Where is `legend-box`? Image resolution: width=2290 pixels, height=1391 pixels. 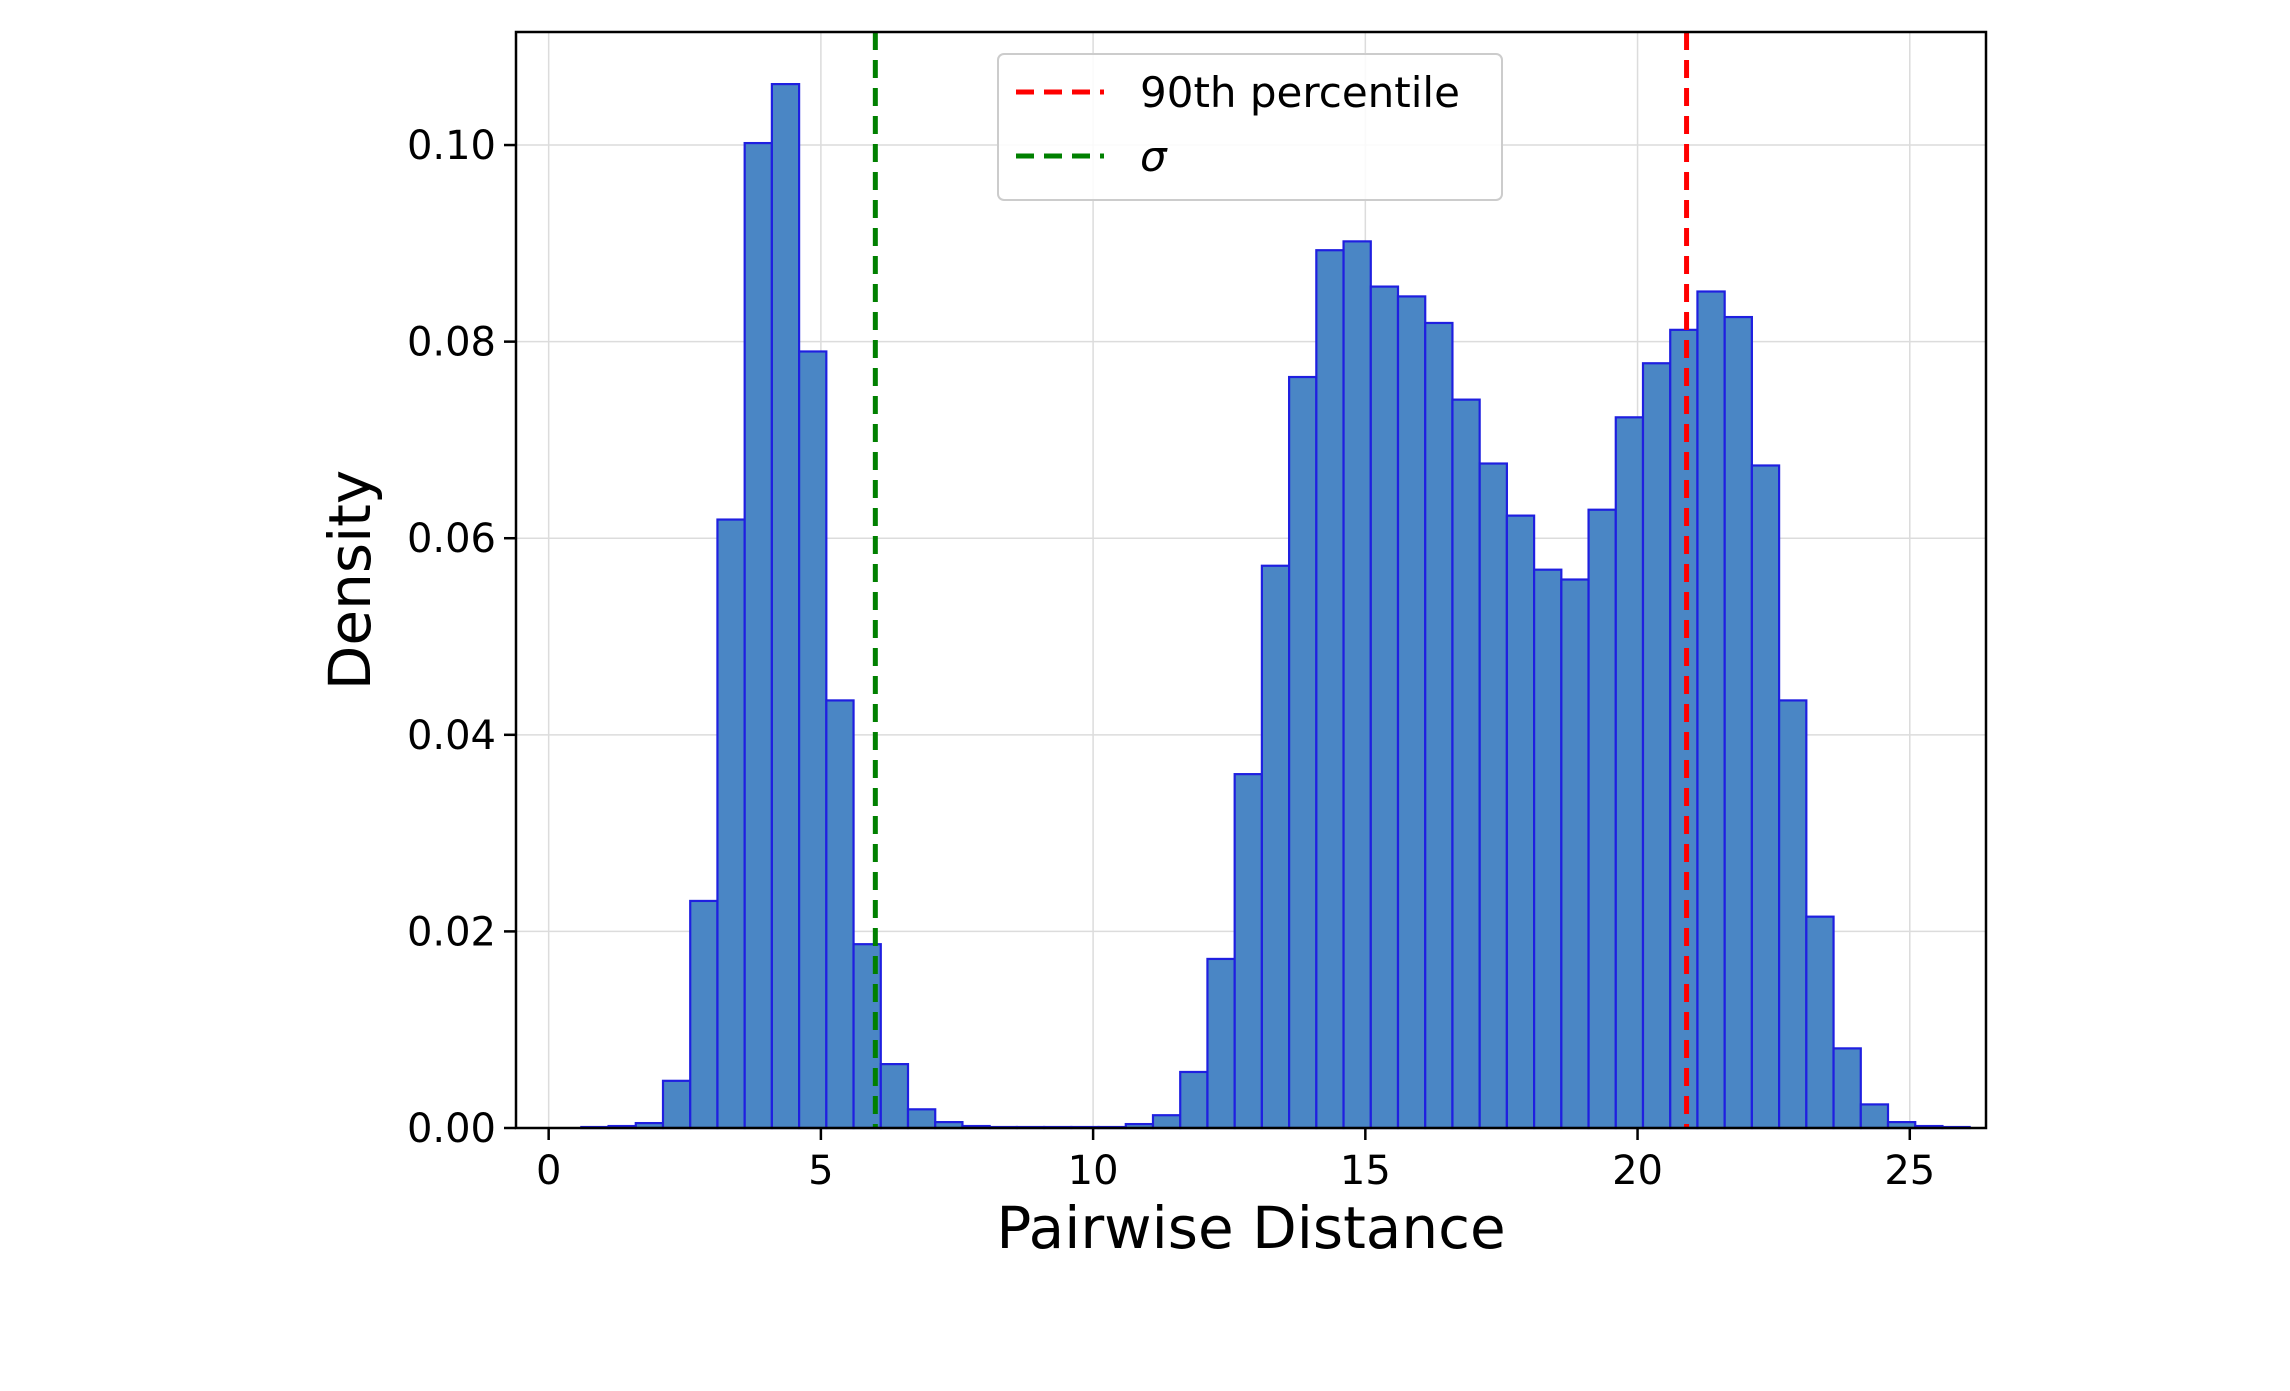
legend-box is located at coordinates (1250, 127).